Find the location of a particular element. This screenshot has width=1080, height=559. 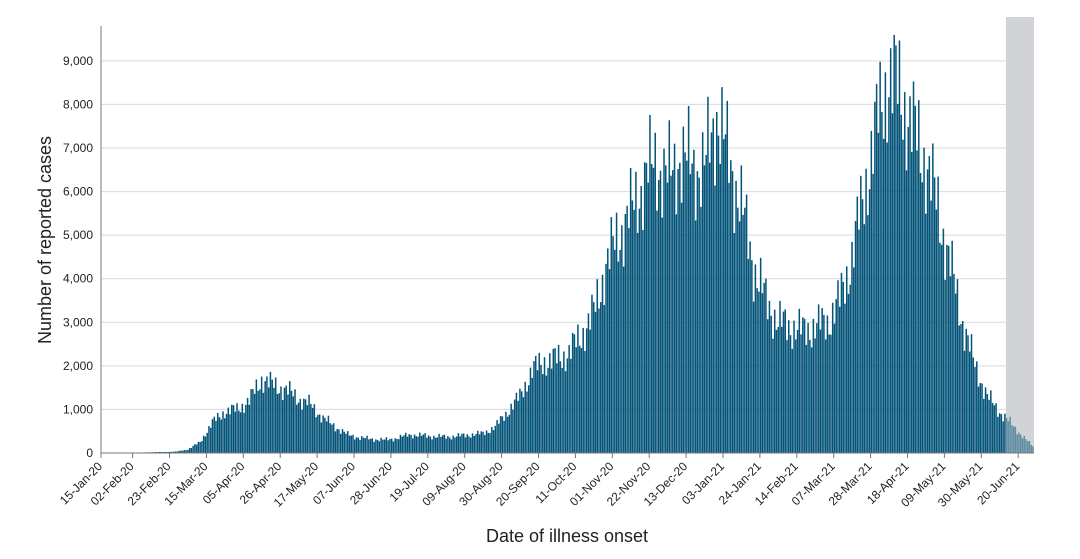

y-tick-label: 4,000 is located at coordinates (78, 279).